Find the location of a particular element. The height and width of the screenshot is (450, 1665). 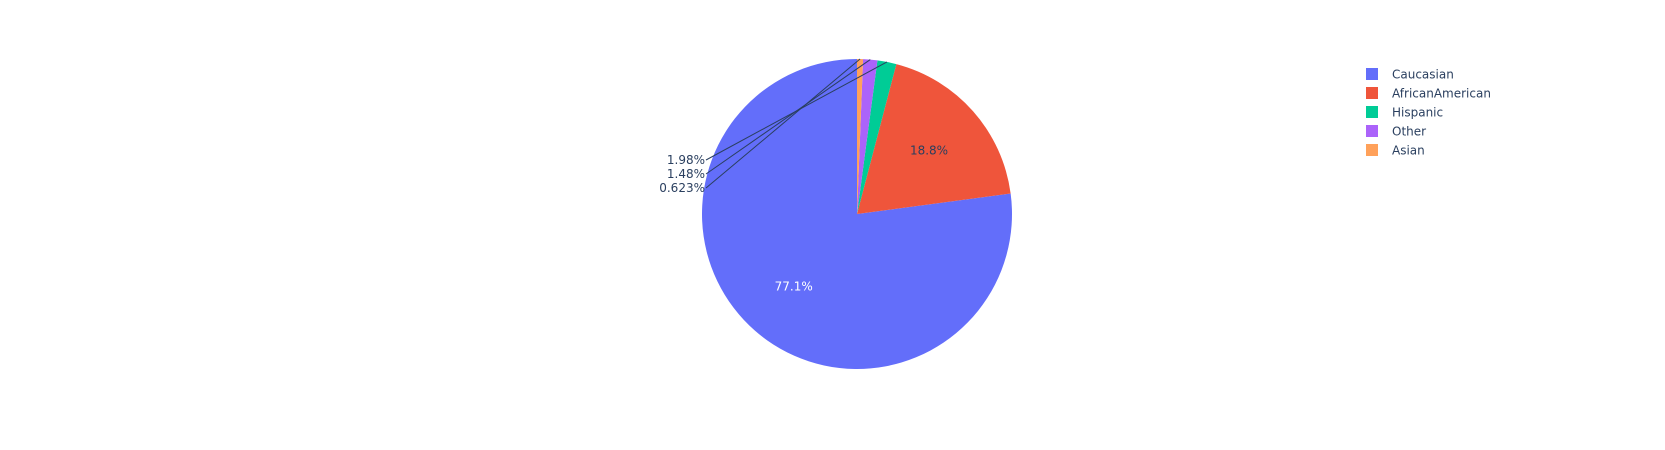

leader-line-asian is located at coordinates (783, 123).